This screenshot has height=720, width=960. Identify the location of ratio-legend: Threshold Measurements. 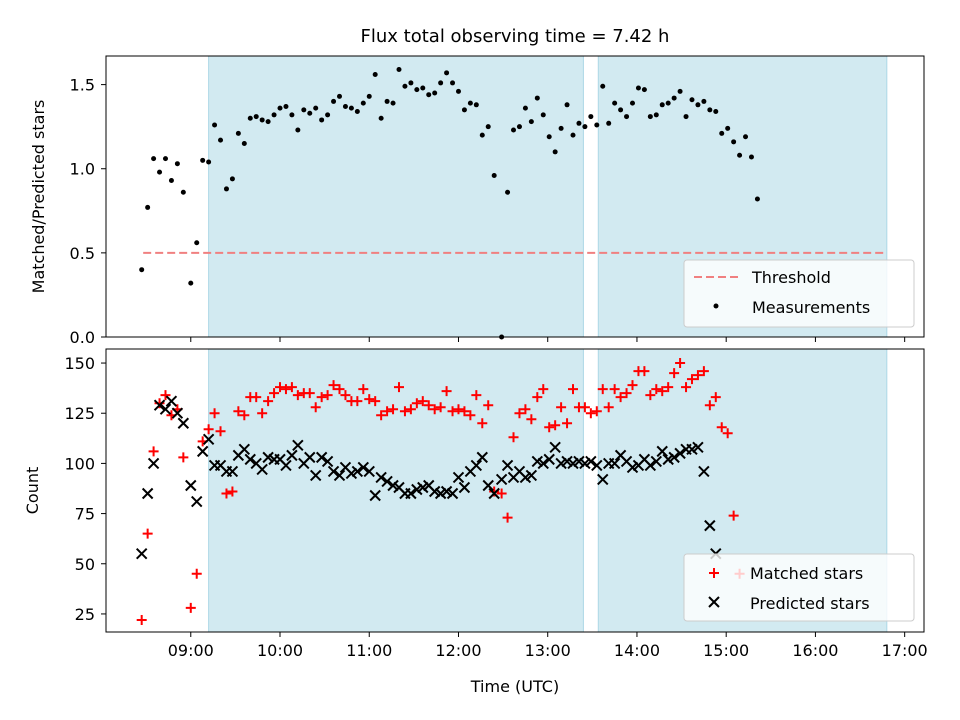
(799, 293).